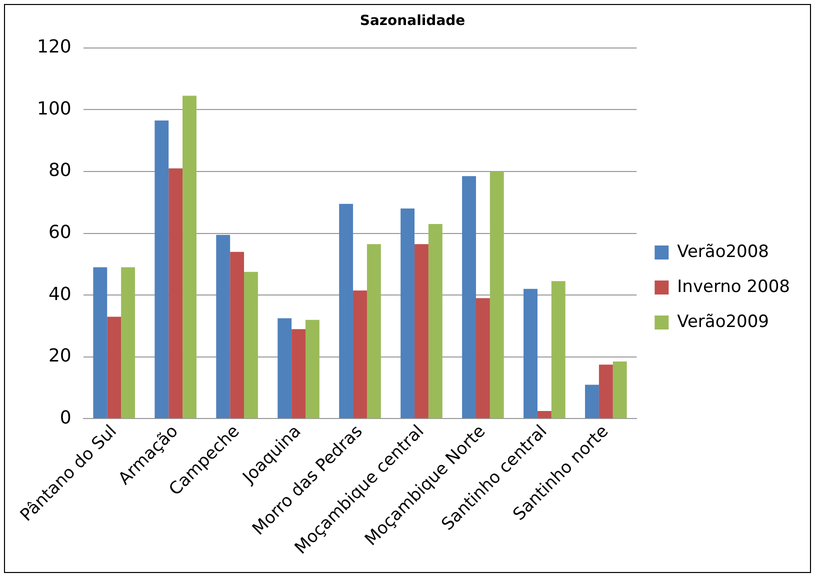  What do you see at coordinates (723, 252) in the screenshot?
I see `legend-label: Verão2008` at bounding box center [723, 252].